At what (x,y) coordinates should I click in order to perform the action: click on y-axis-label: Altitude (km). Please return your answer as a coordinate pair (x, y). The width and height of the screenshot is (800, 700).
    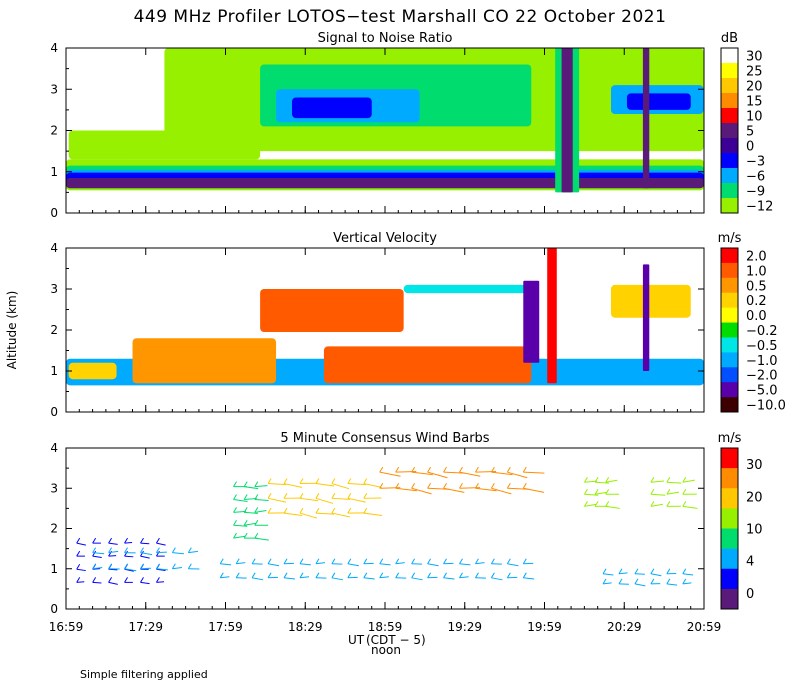
    Looking at the image, I should click on (12, 330).